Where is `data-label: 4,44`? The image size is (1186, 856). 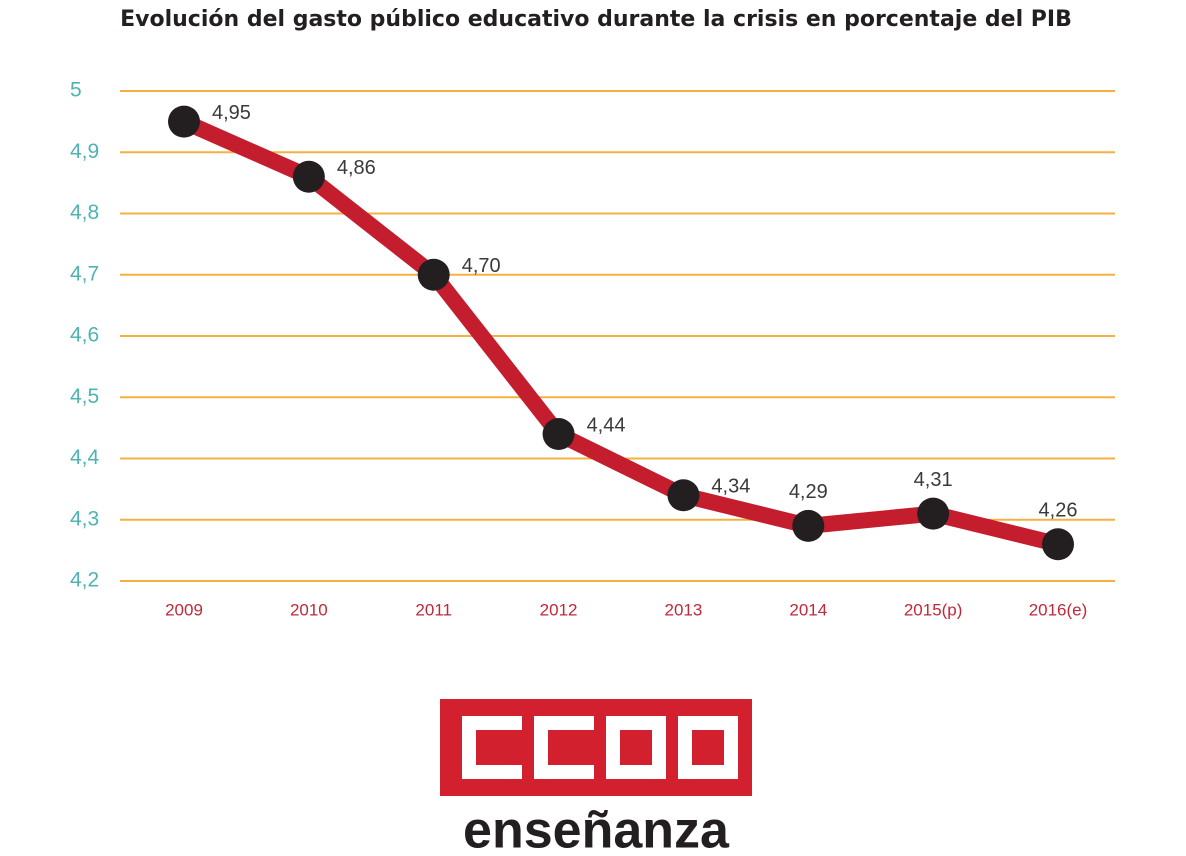 data-label: 4,44 is located at coordinates (606, 425).